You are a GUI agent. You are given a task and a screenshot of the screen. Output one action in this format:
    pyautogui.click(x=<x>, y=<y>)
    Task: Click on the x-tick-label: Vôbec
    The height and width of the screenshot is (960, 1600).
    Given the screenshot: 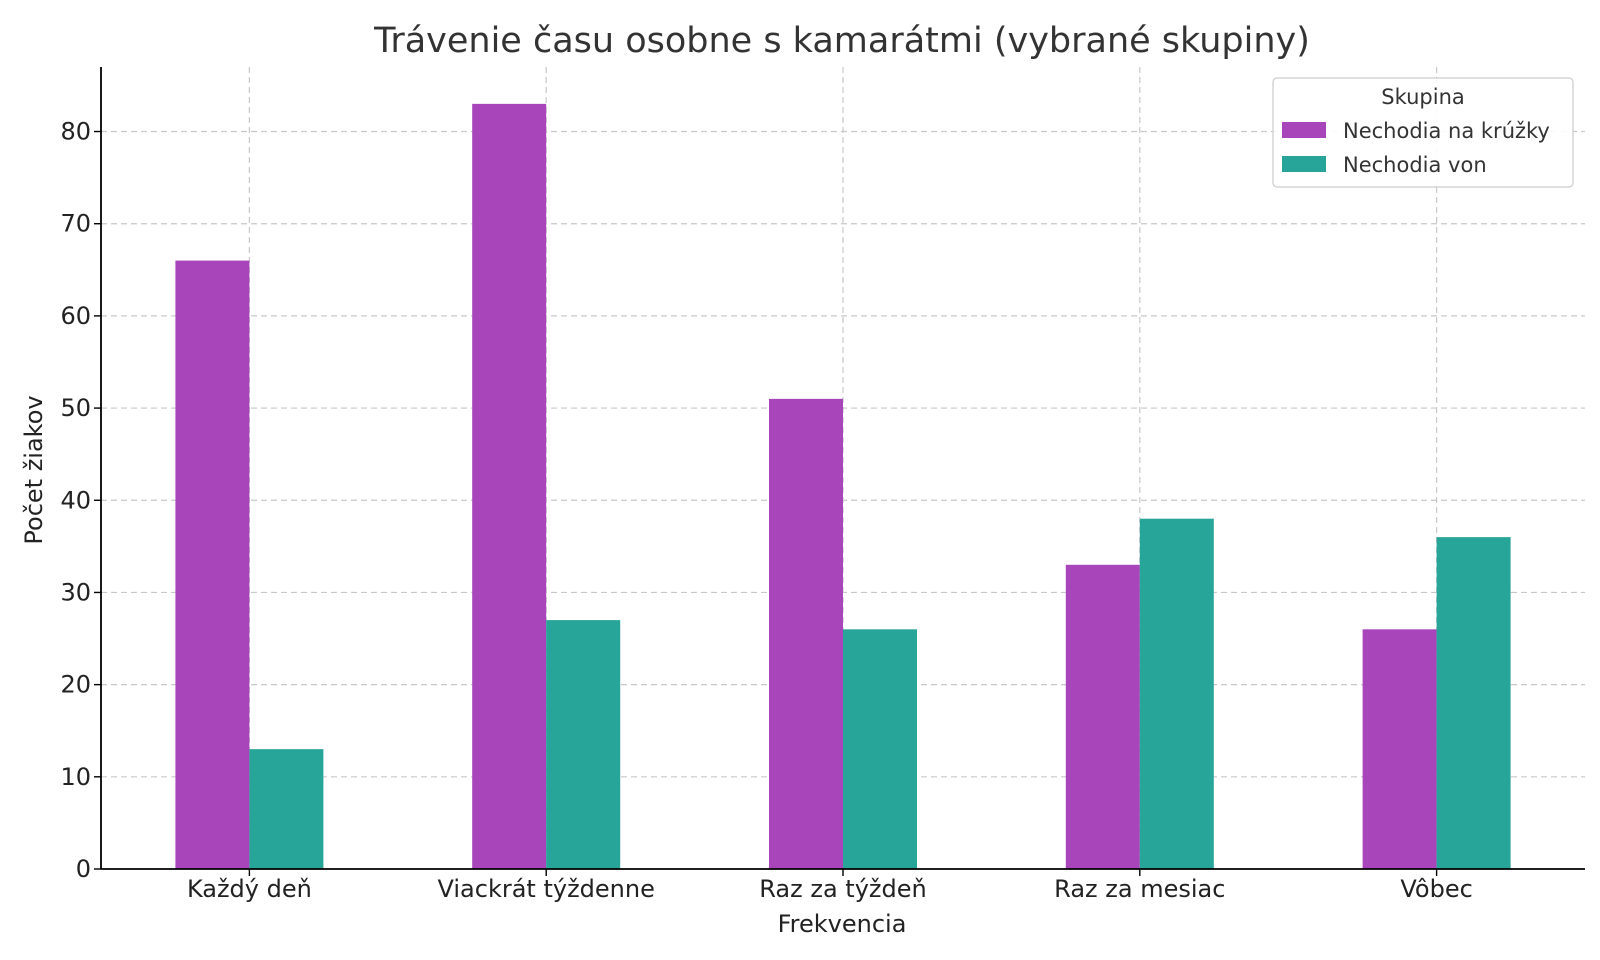 What is the action you would take?
    pyautogui.click(x=1436, y=889)
    